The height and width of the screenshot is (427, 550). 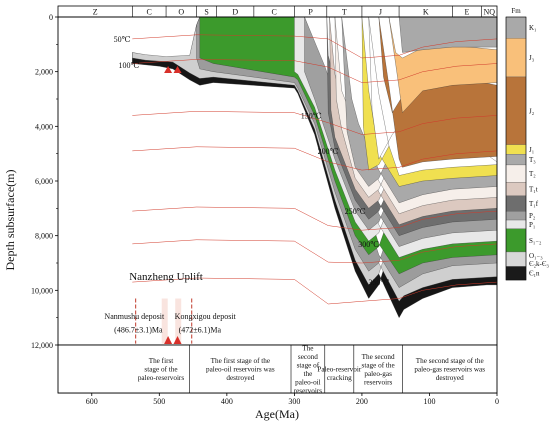 I want to click on legend-label: J₃, so click(x=532, y=58).